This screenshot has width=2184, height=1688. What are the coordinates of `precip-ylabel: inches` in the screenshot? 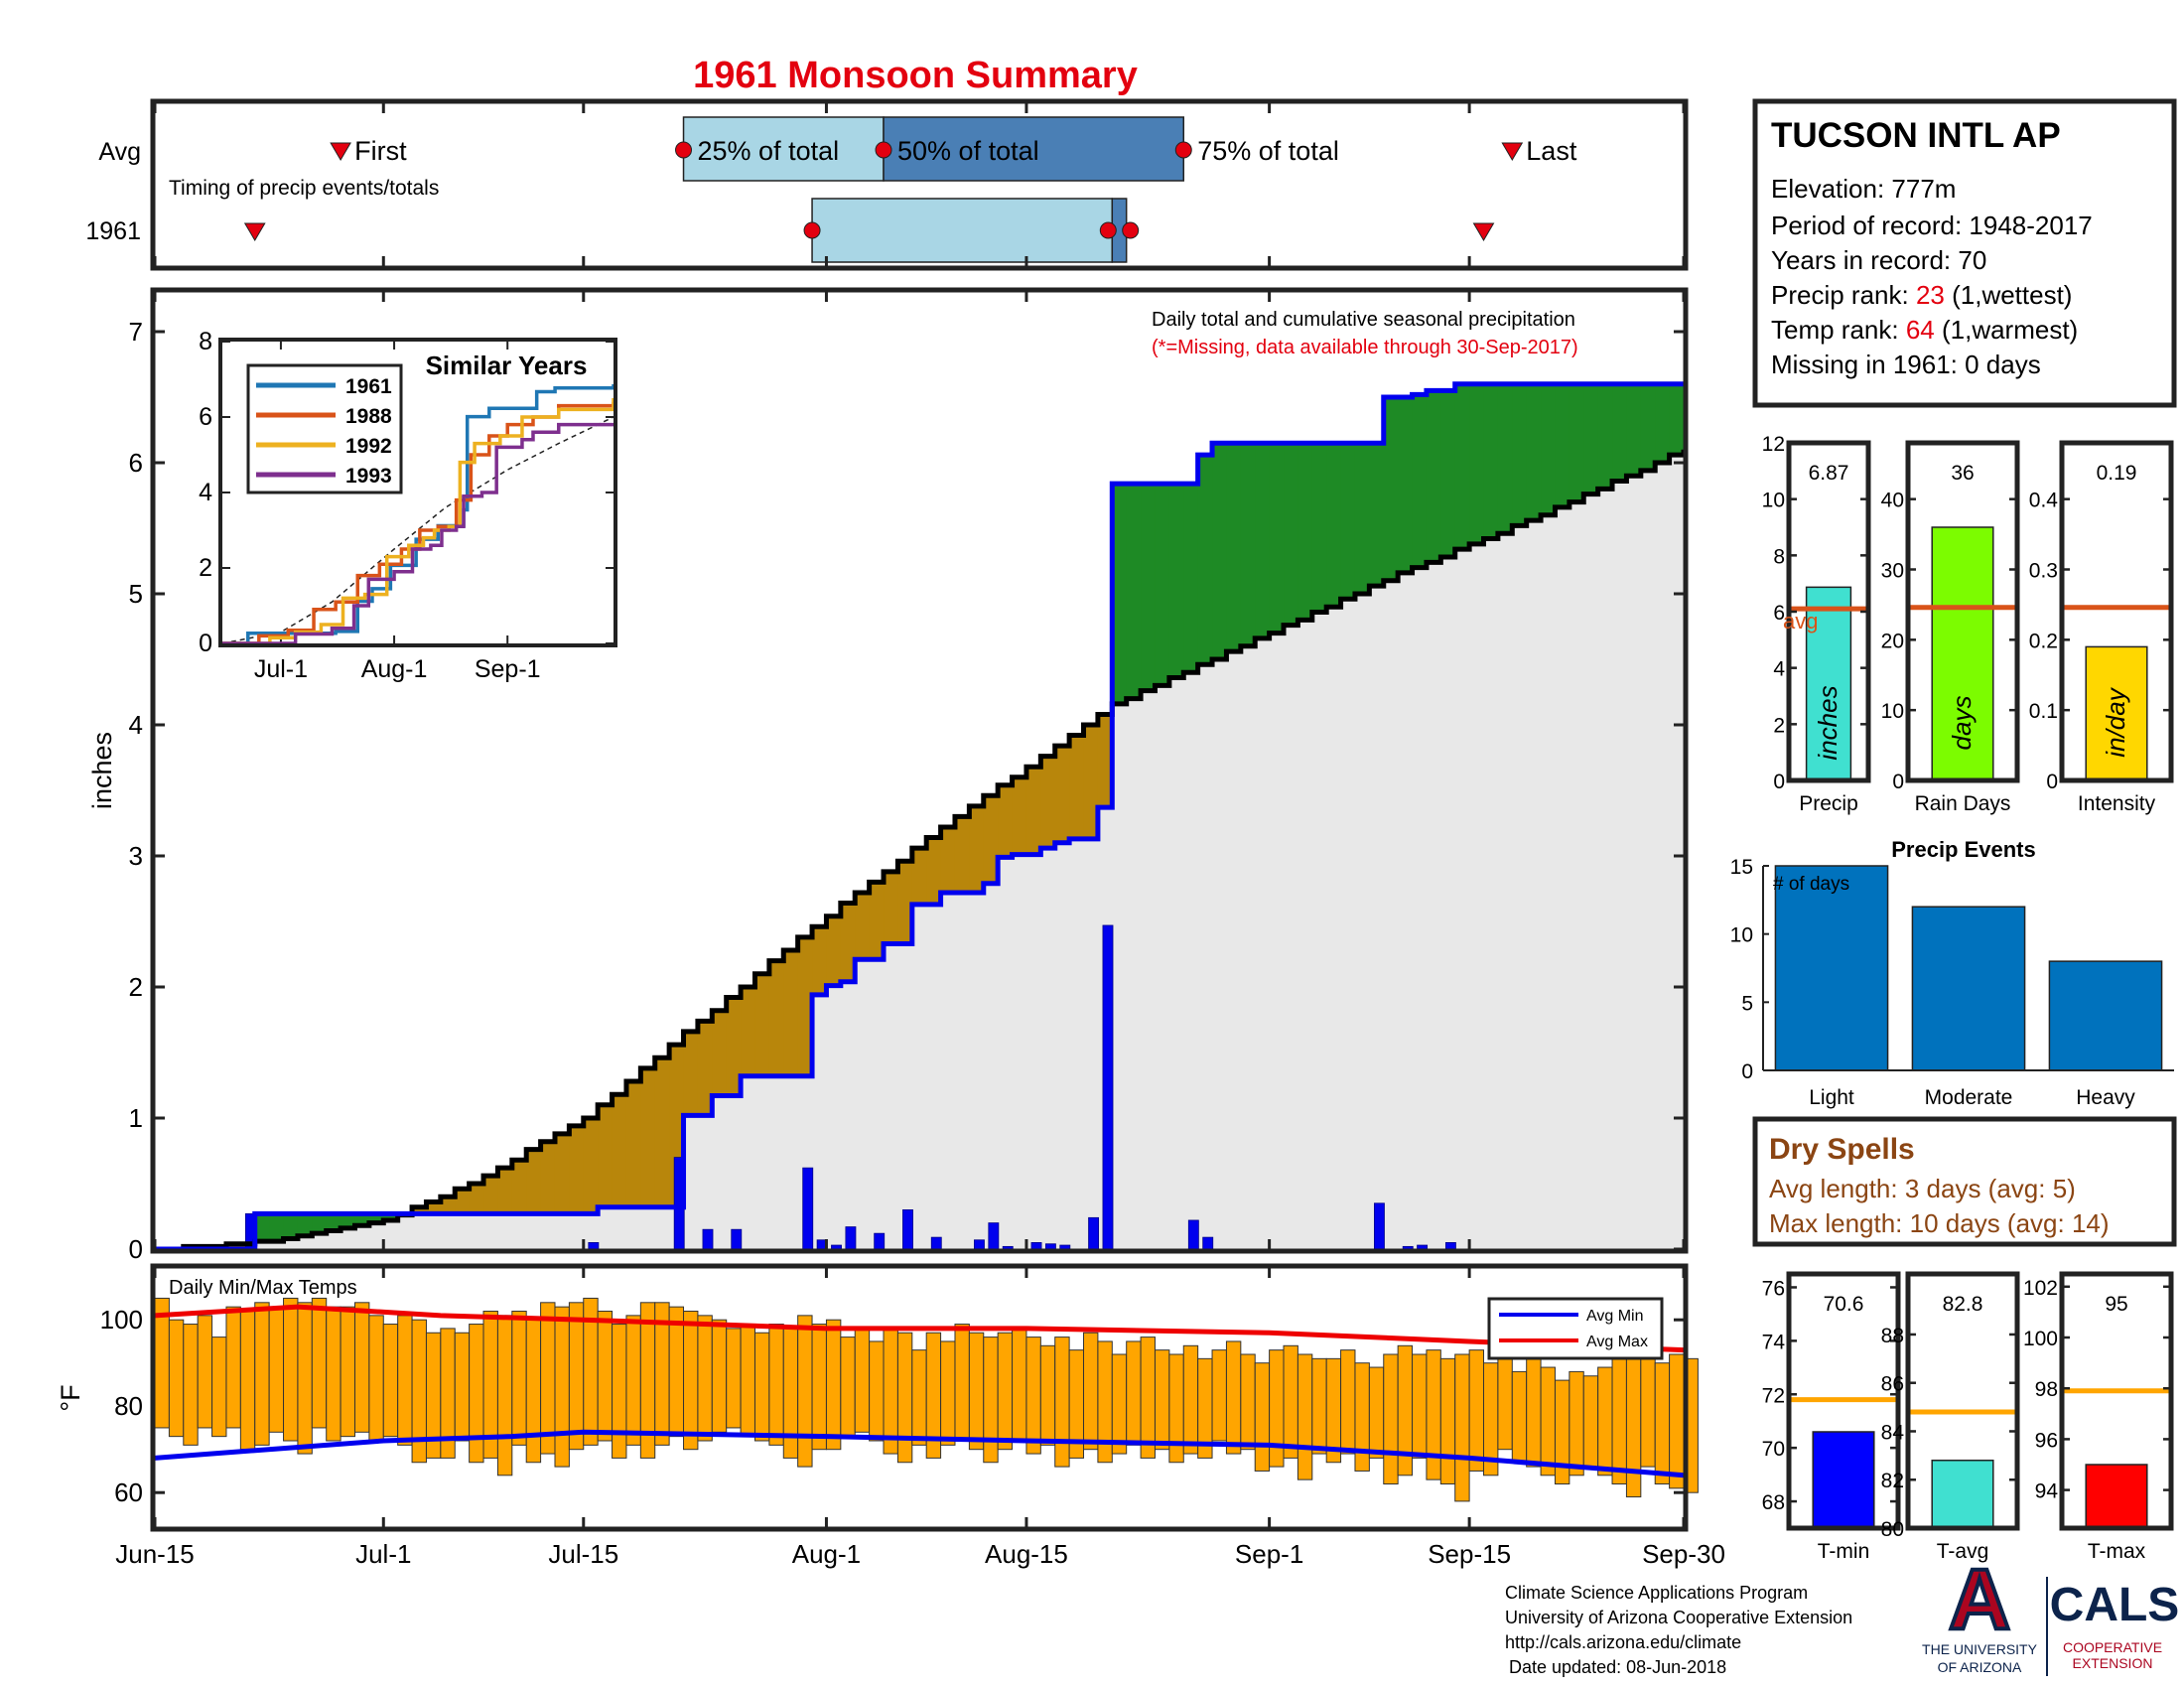 It's located at (102, 770).